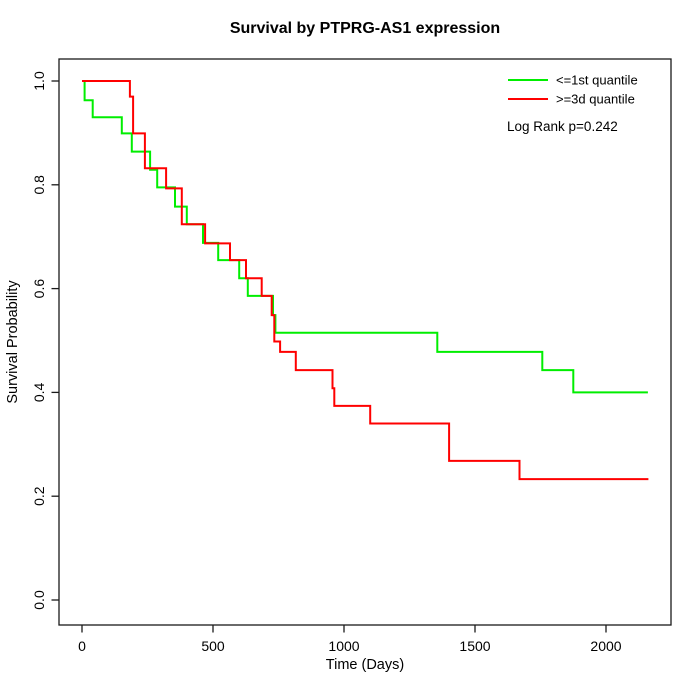 This screenshot has height=700, width=700. Describe the element at coordinates (365, 28) in the screenshot. I see `chart-title: Survival by PTPRG-AS1 expression` at that location.